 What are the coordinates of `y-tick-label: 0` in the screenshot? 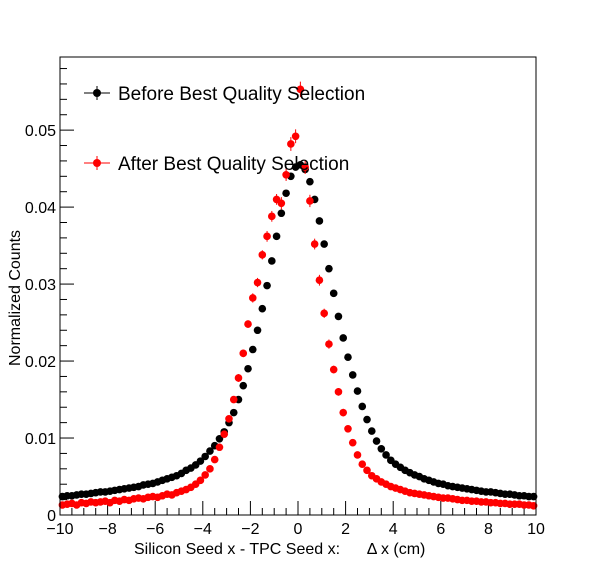 It's located at (51, 516).